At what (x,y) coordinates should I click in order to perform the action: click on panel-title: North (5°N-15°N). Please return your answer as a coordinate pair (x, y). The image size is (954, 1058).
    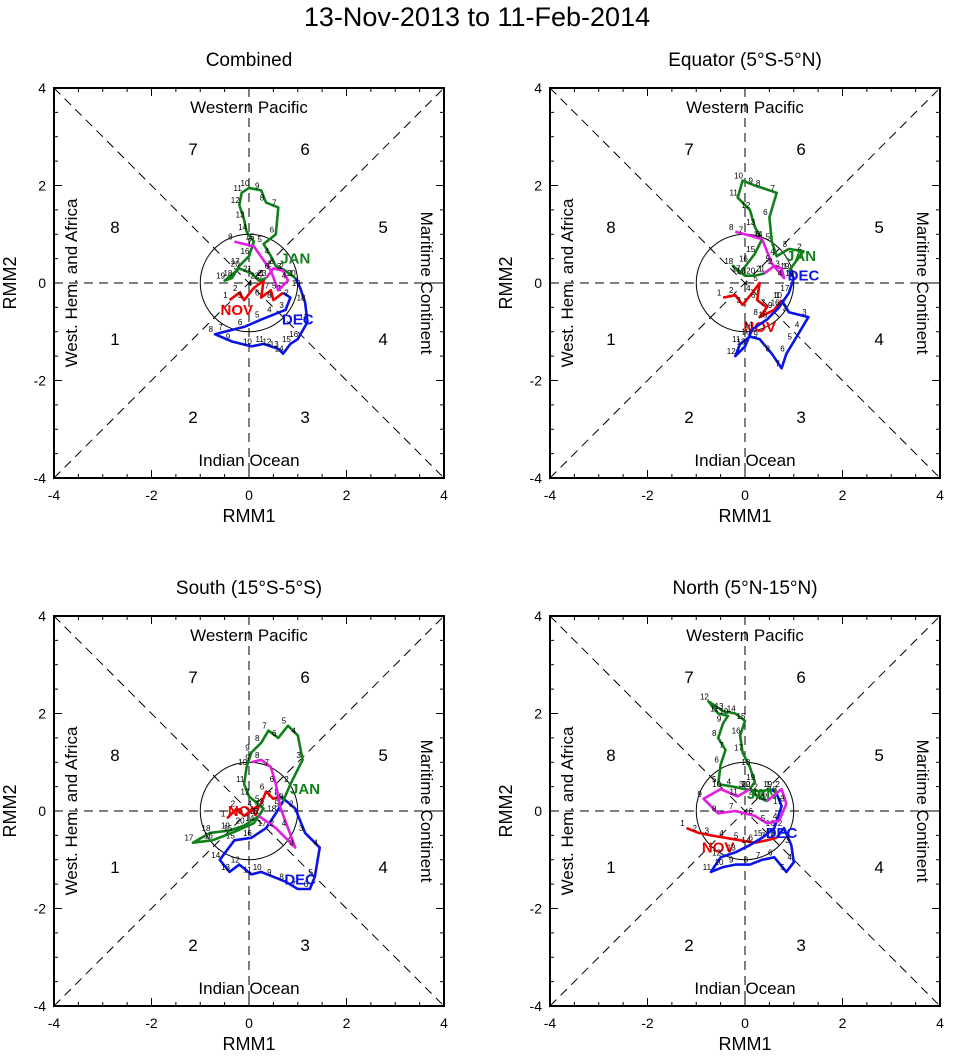
    Looking at the image, I should click on (744, 588).